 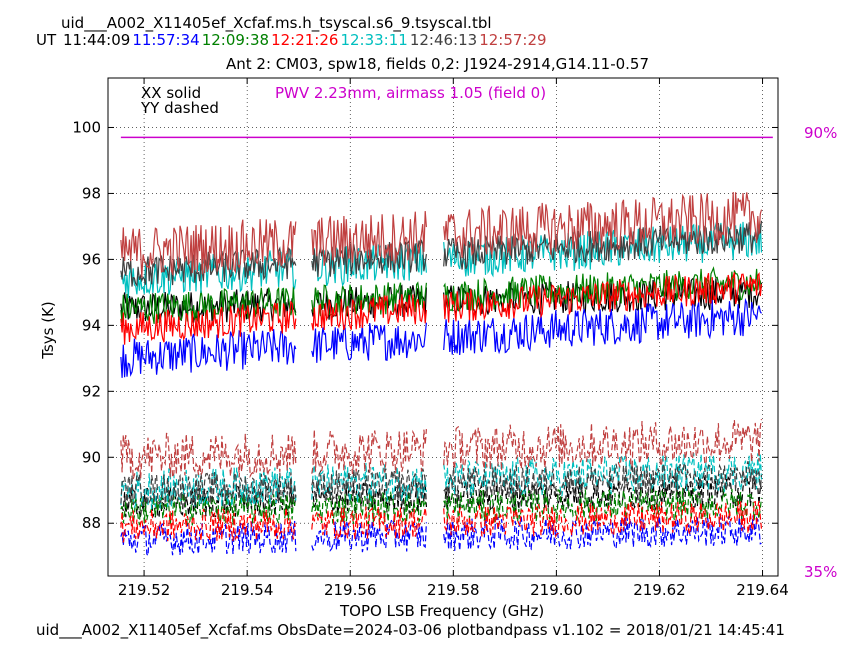 What do you see at coordinates (820, 133) in the screenshot?
I see `atm-label-top: 90%` at bounding box center [820, 133].